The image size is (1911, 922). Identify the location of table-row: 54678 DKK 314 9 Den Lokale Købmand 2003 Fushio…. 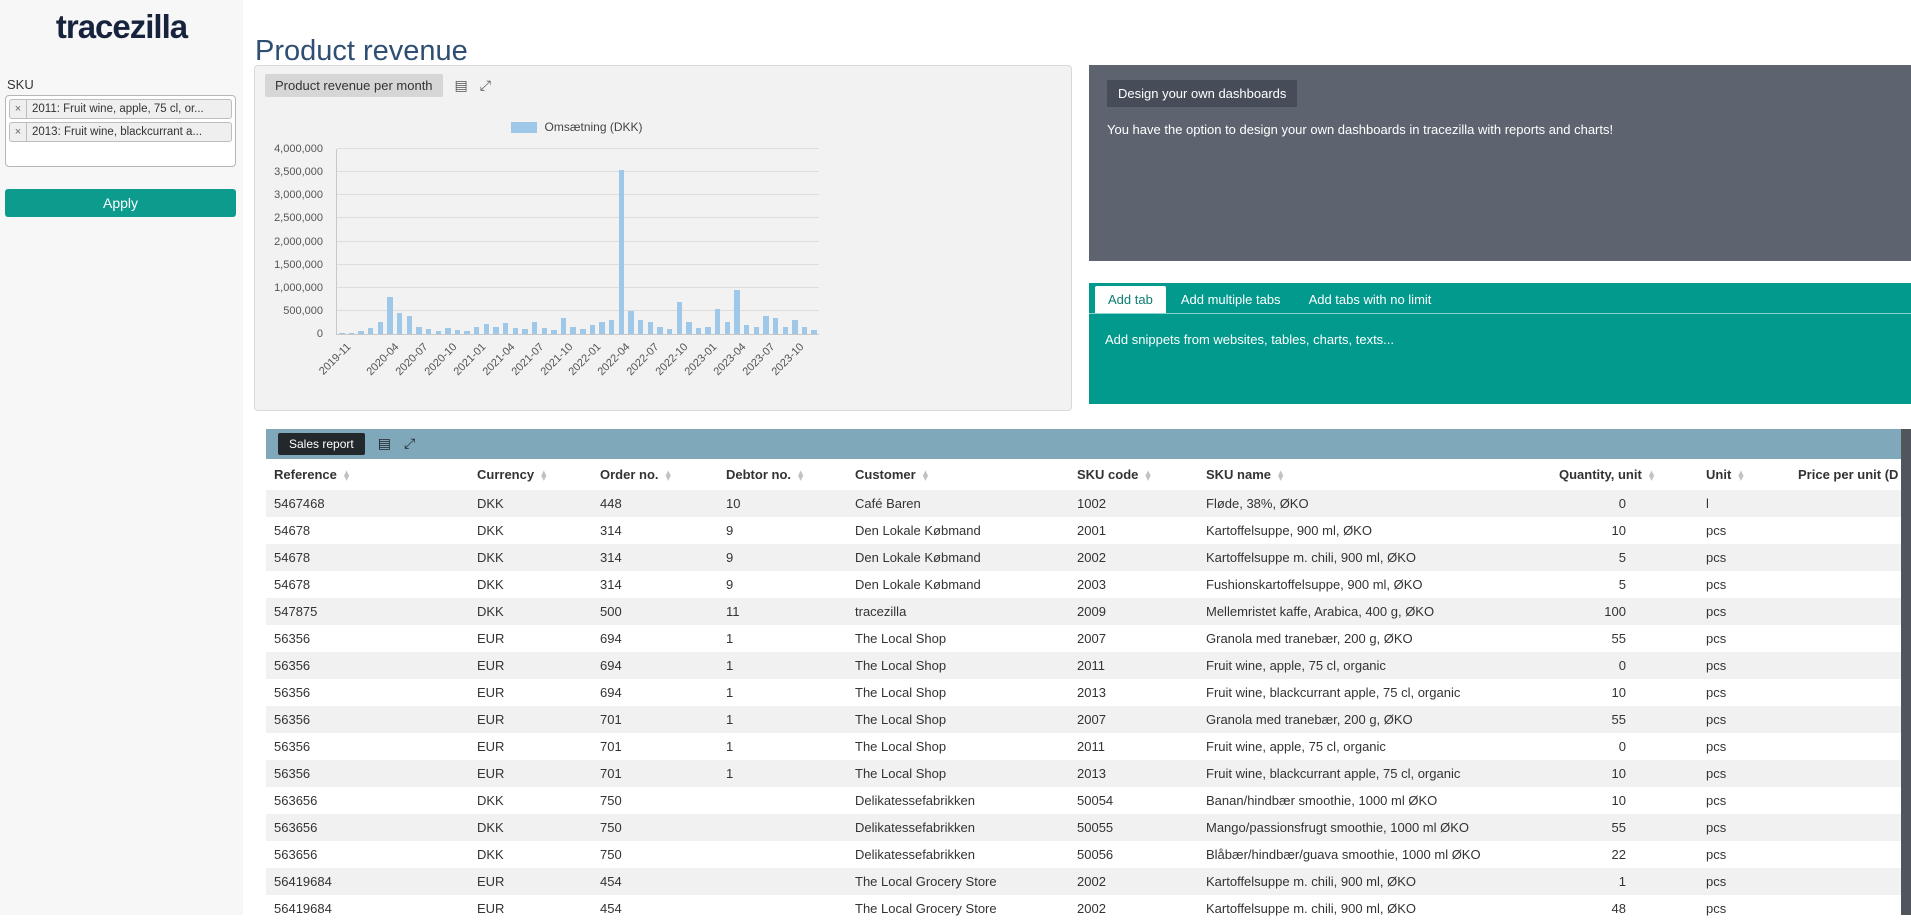
(1083, 584).